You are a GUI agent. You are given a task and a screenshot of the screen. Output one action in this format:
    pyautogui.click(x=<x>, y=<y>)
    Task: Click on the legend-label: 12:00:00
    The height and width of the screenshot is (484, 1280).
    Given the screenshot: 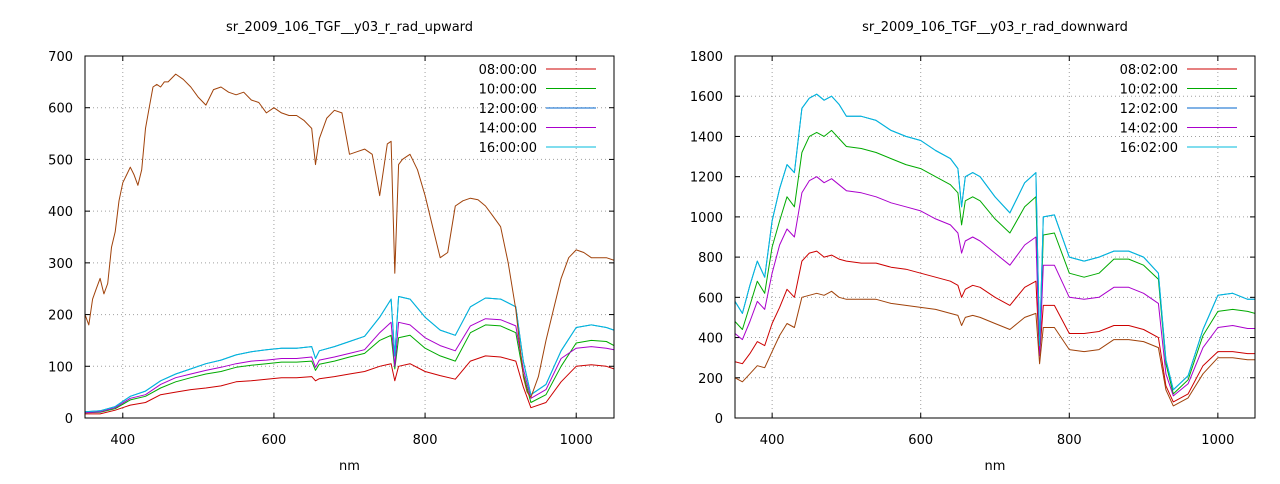 What is the action you would take?
    pyautogui.click(x=508, y=109)
    